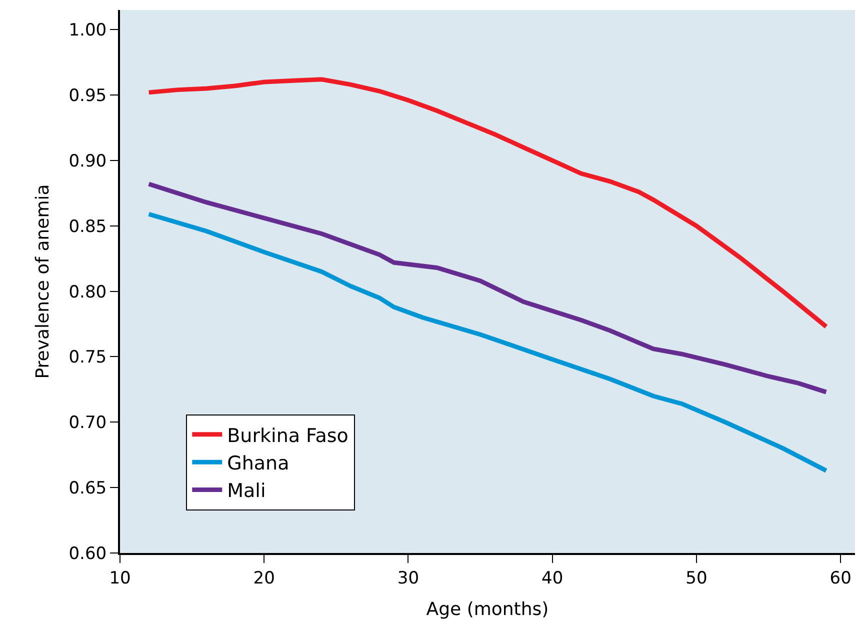  I want to click on legend-label: Mali, so click(246, 491).